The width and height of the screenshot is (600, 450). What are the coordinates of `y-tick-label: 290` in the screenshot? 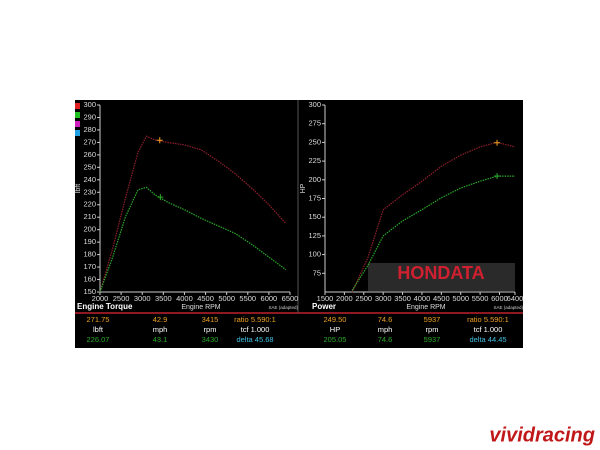 It's located at (89, 116).